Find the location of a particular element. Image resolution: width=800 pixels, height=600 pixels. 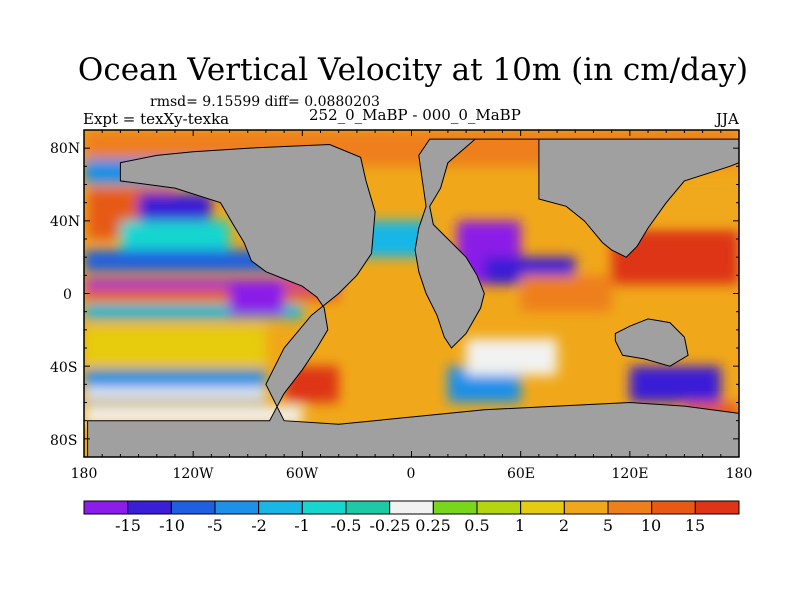

colorbar-label: -2 is located at coordinates (259, 525).